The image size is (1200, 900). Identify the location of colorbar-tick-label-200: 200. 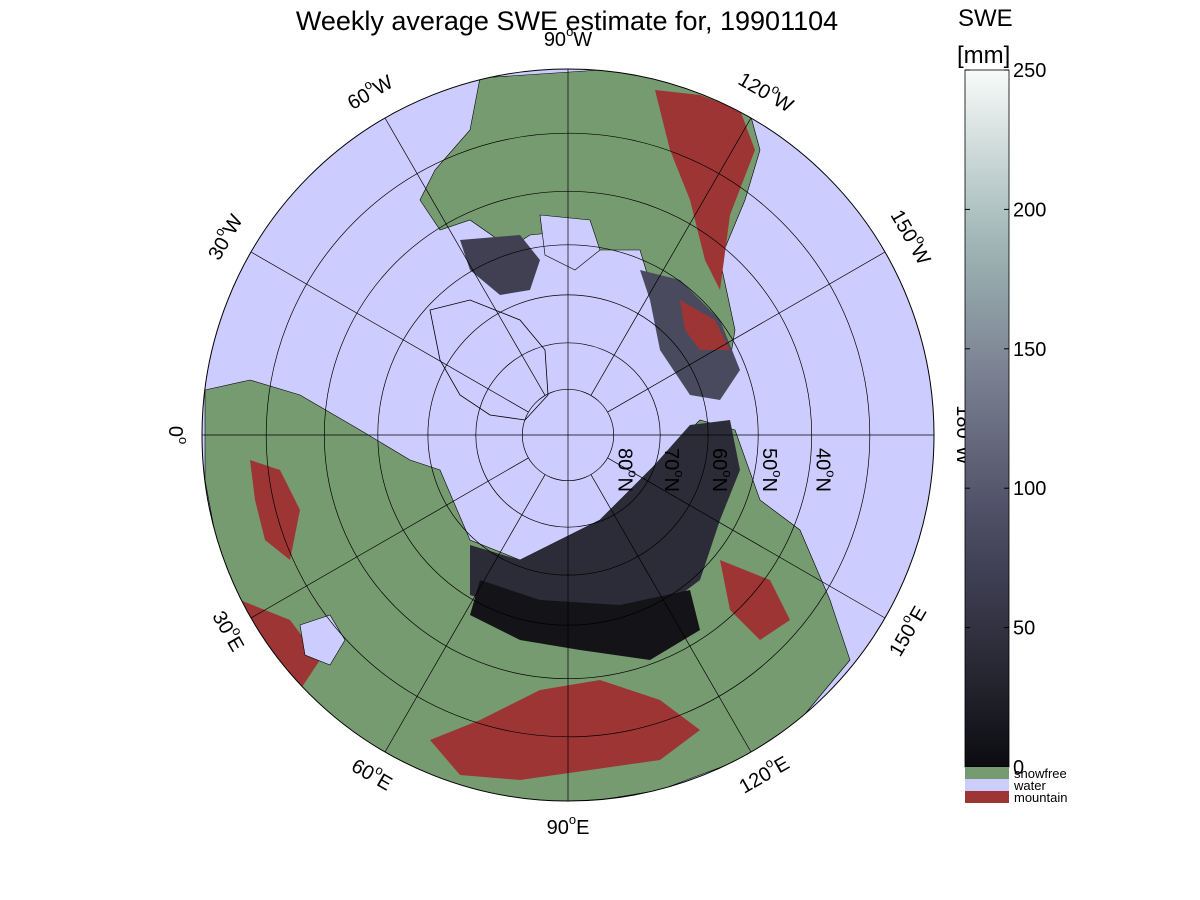
(1029, 210).